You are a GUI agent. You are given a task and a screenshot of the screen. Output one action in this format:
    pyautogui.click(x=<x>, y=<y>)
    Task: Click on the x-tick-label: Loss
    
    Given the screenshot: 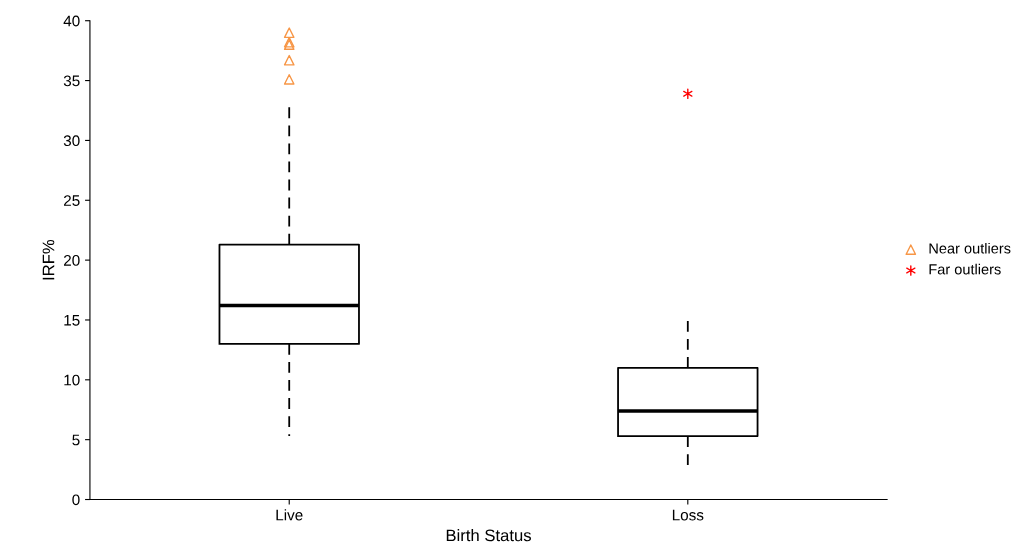 What is the action you would take?
    pyautogui.click(x=688, y=515)
    